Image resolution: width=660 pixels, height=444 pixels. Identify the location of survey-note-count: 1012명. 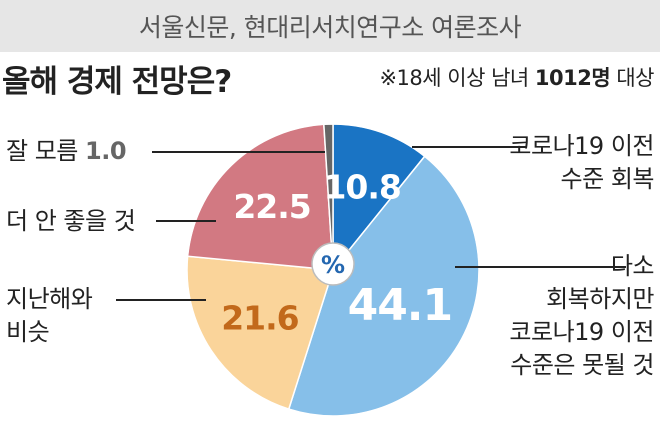
(572, 78).